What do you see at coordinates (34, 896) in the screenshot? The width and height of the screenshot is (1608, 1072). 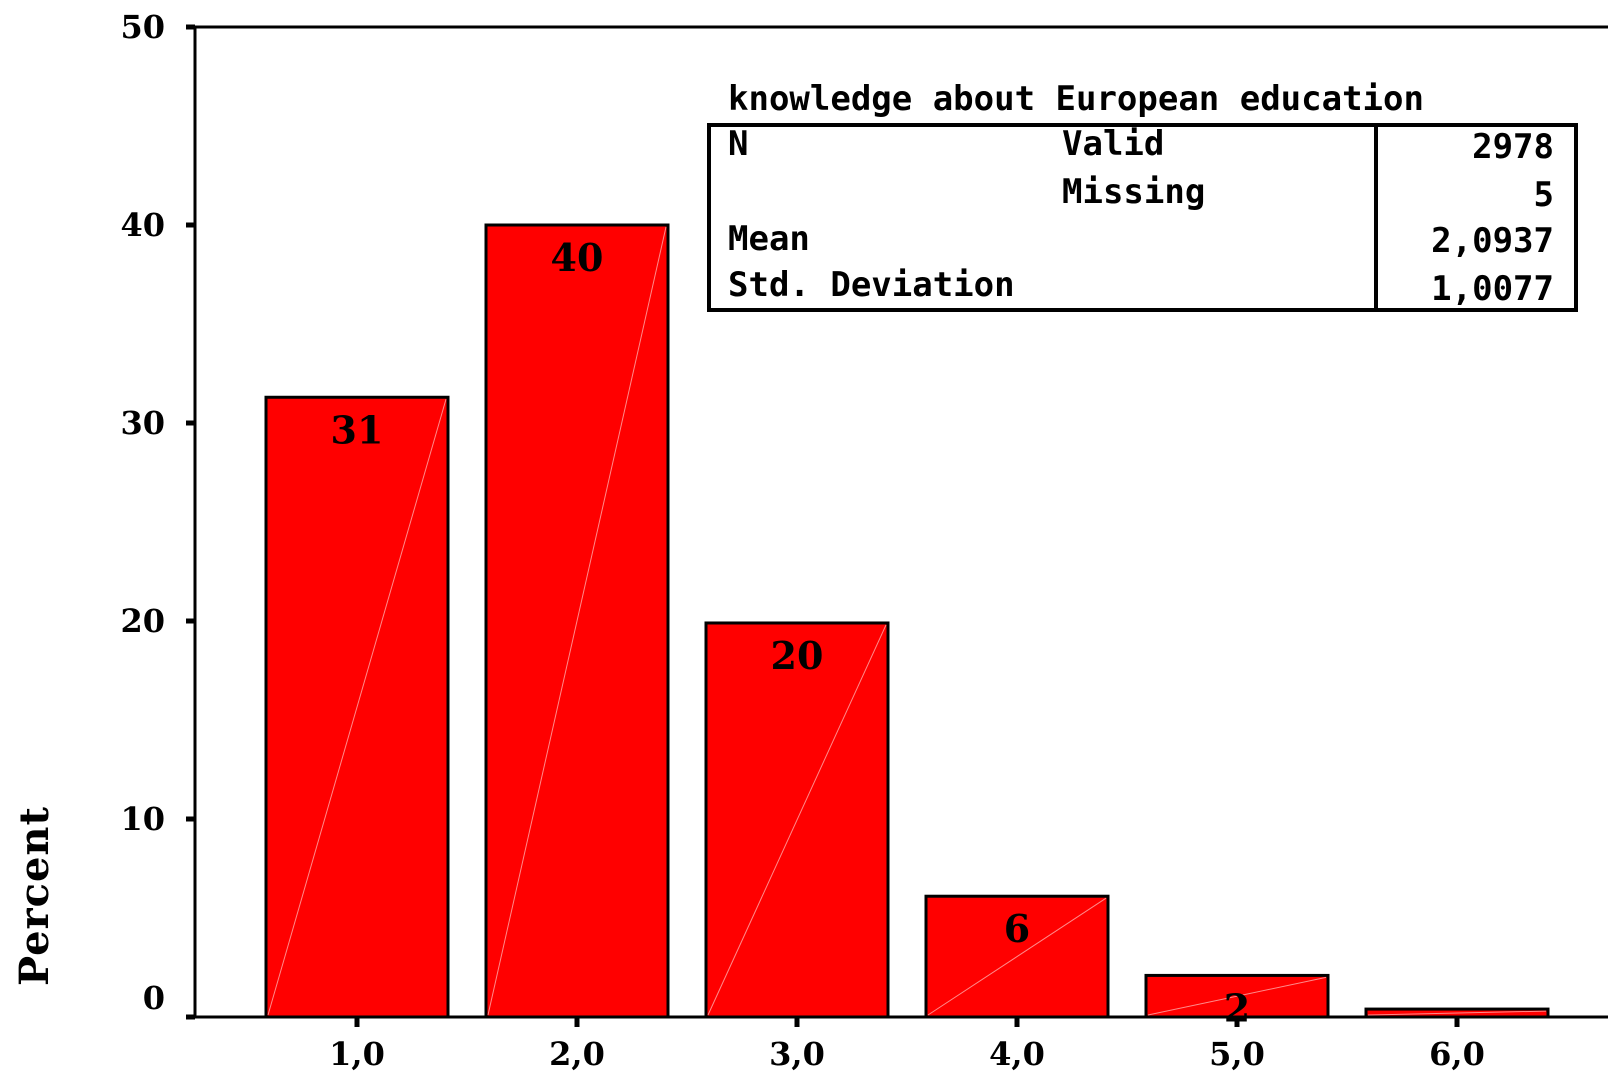 I see `y-axis-title: Percent` at bounding box center [34, 896].